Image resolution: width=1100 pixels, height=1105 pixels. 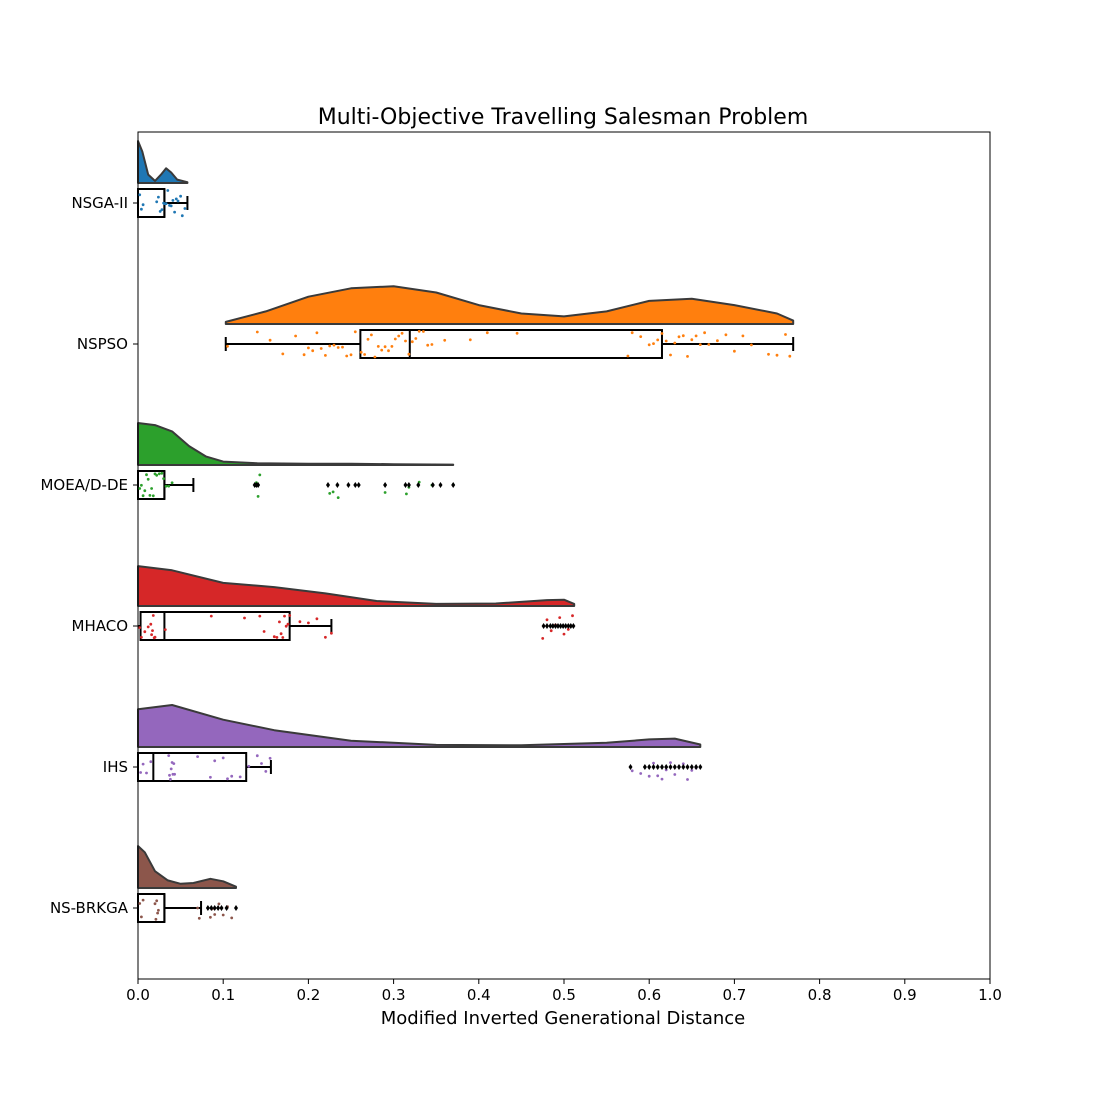 What do you see at coordinates (308, 995) in the screenshot?
I see `x-tick-label: 0.2` at bounding box center [308, 995].